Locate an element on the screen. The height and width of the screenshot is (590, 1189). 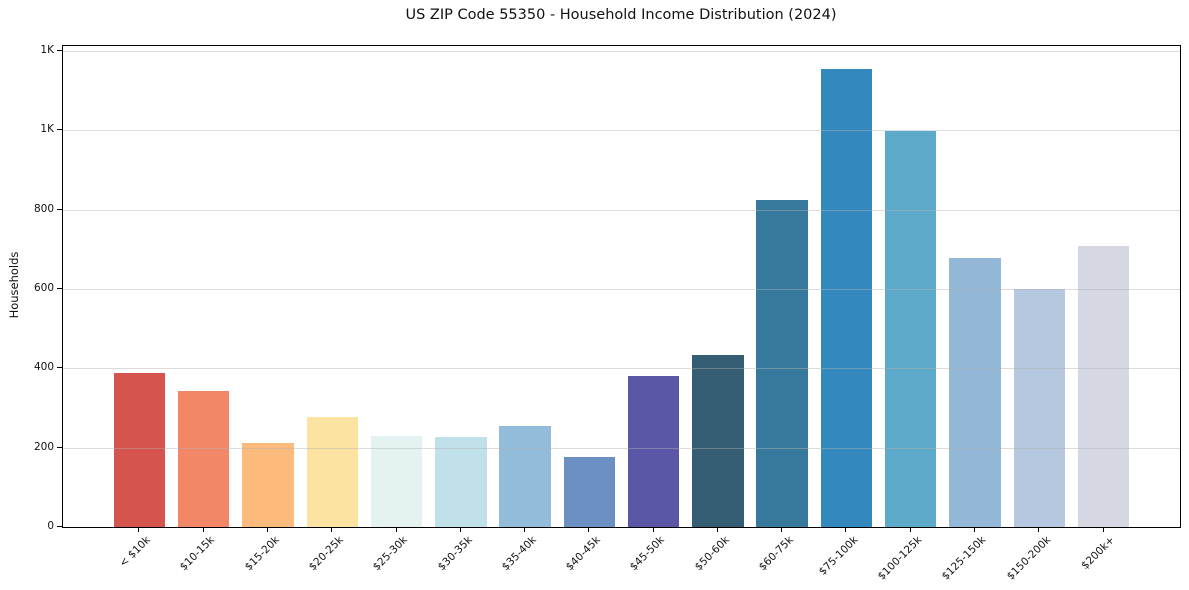
x-tick-label: $10-15k is located at coordinates (198, 554).